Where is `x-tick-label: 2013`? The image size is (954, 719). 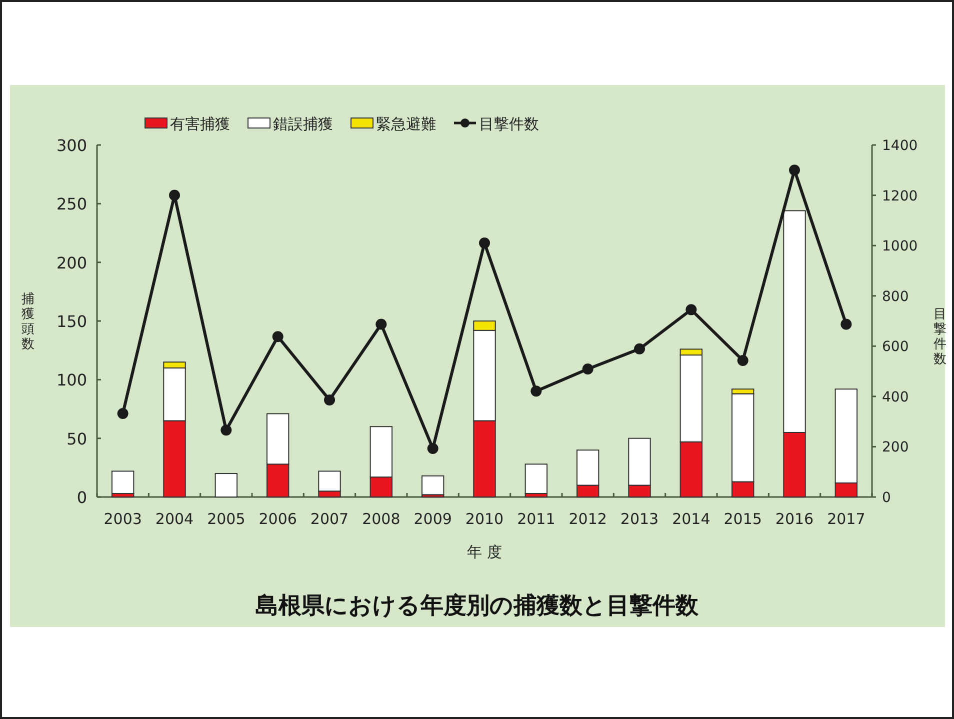 x-tick-label: 2013 is located at coordinates (639, 519).